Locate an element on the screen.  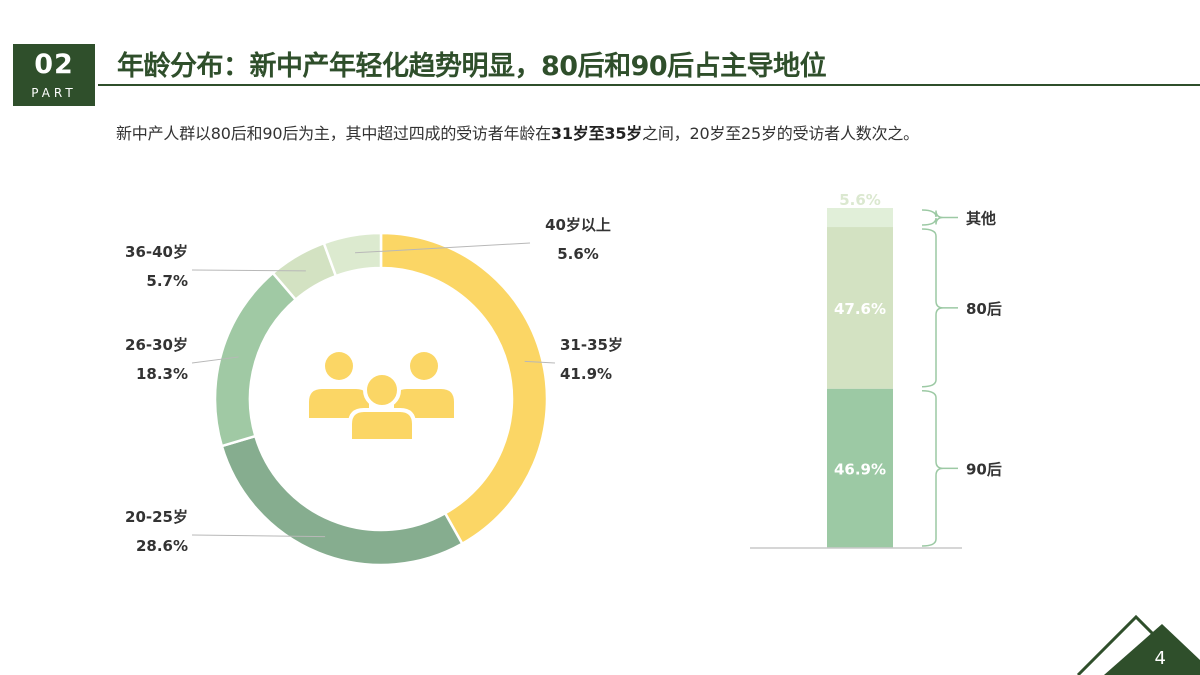
bar-value-label: 46.9% is located at coordinates (860, 469).